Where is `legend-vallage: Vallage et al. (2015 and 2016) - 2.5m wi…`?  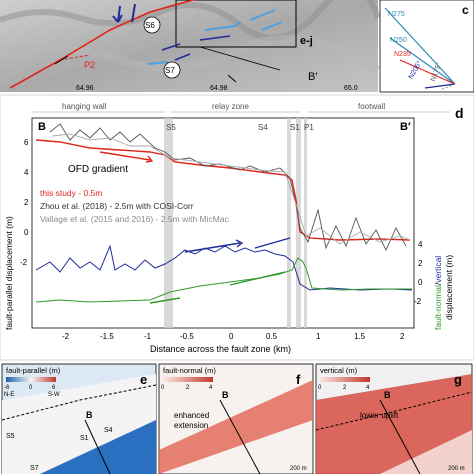
legend-vallage: Vallage et al. (2015 and 2016) - 2.5m wi… is located at coordinates (135, 219).